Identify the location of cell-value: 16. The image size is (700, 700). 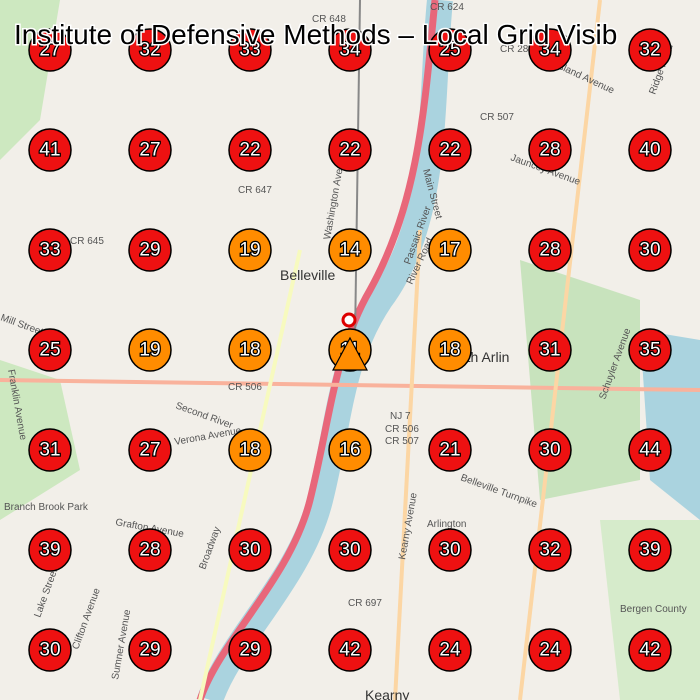
(349, 450).